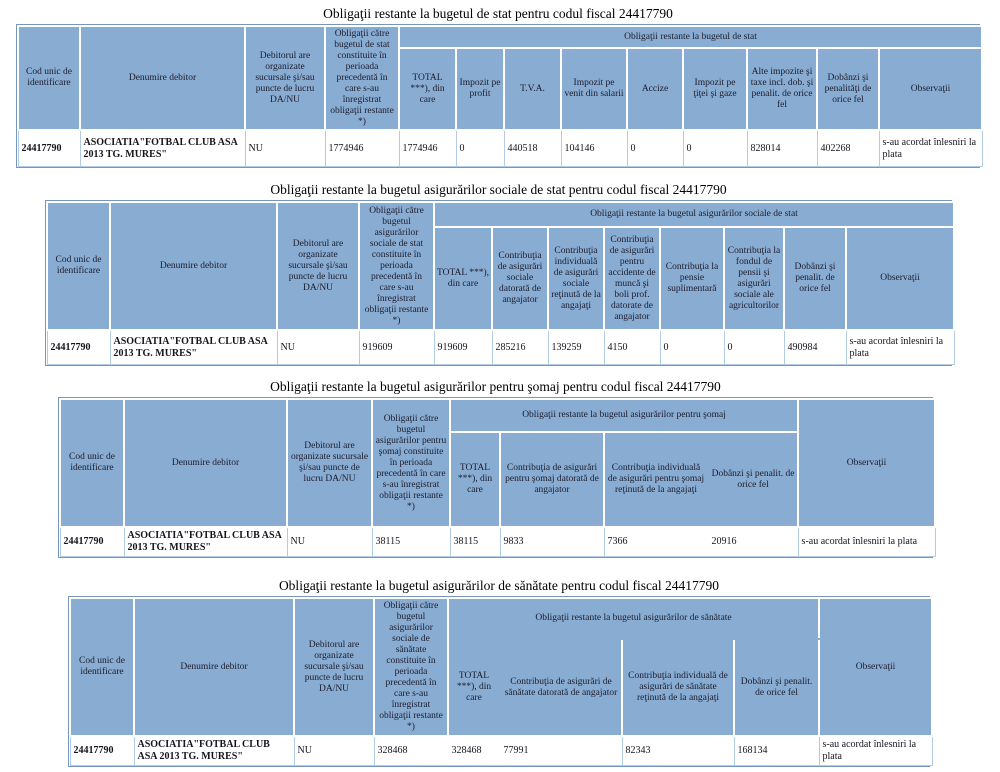 This screenshot has width=1000, height=772. What do you see at coordinates (463, 347) in the screenshot?
I see `data-cell-total: 919609` at bounding box center [463, 347].